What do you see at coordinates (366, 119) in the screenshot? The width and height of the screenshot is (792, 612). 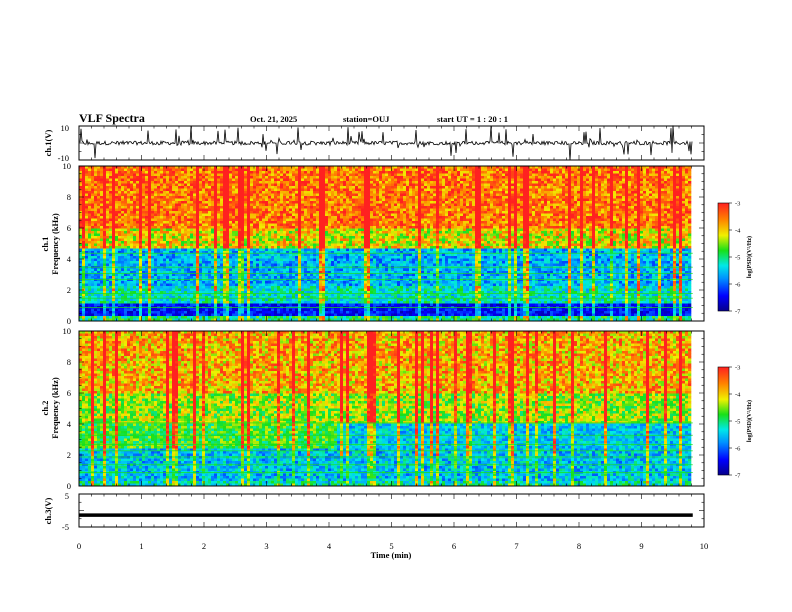 I see `station-label: station=OUJ` at bounding box center [366, 119].